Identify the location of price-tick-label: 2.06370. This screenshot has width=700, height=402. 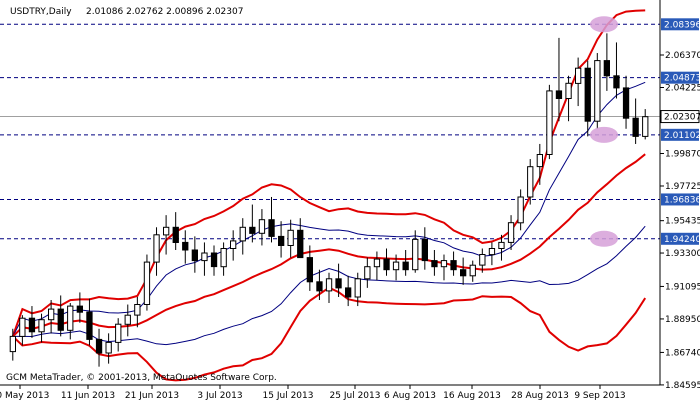
(682, 56).